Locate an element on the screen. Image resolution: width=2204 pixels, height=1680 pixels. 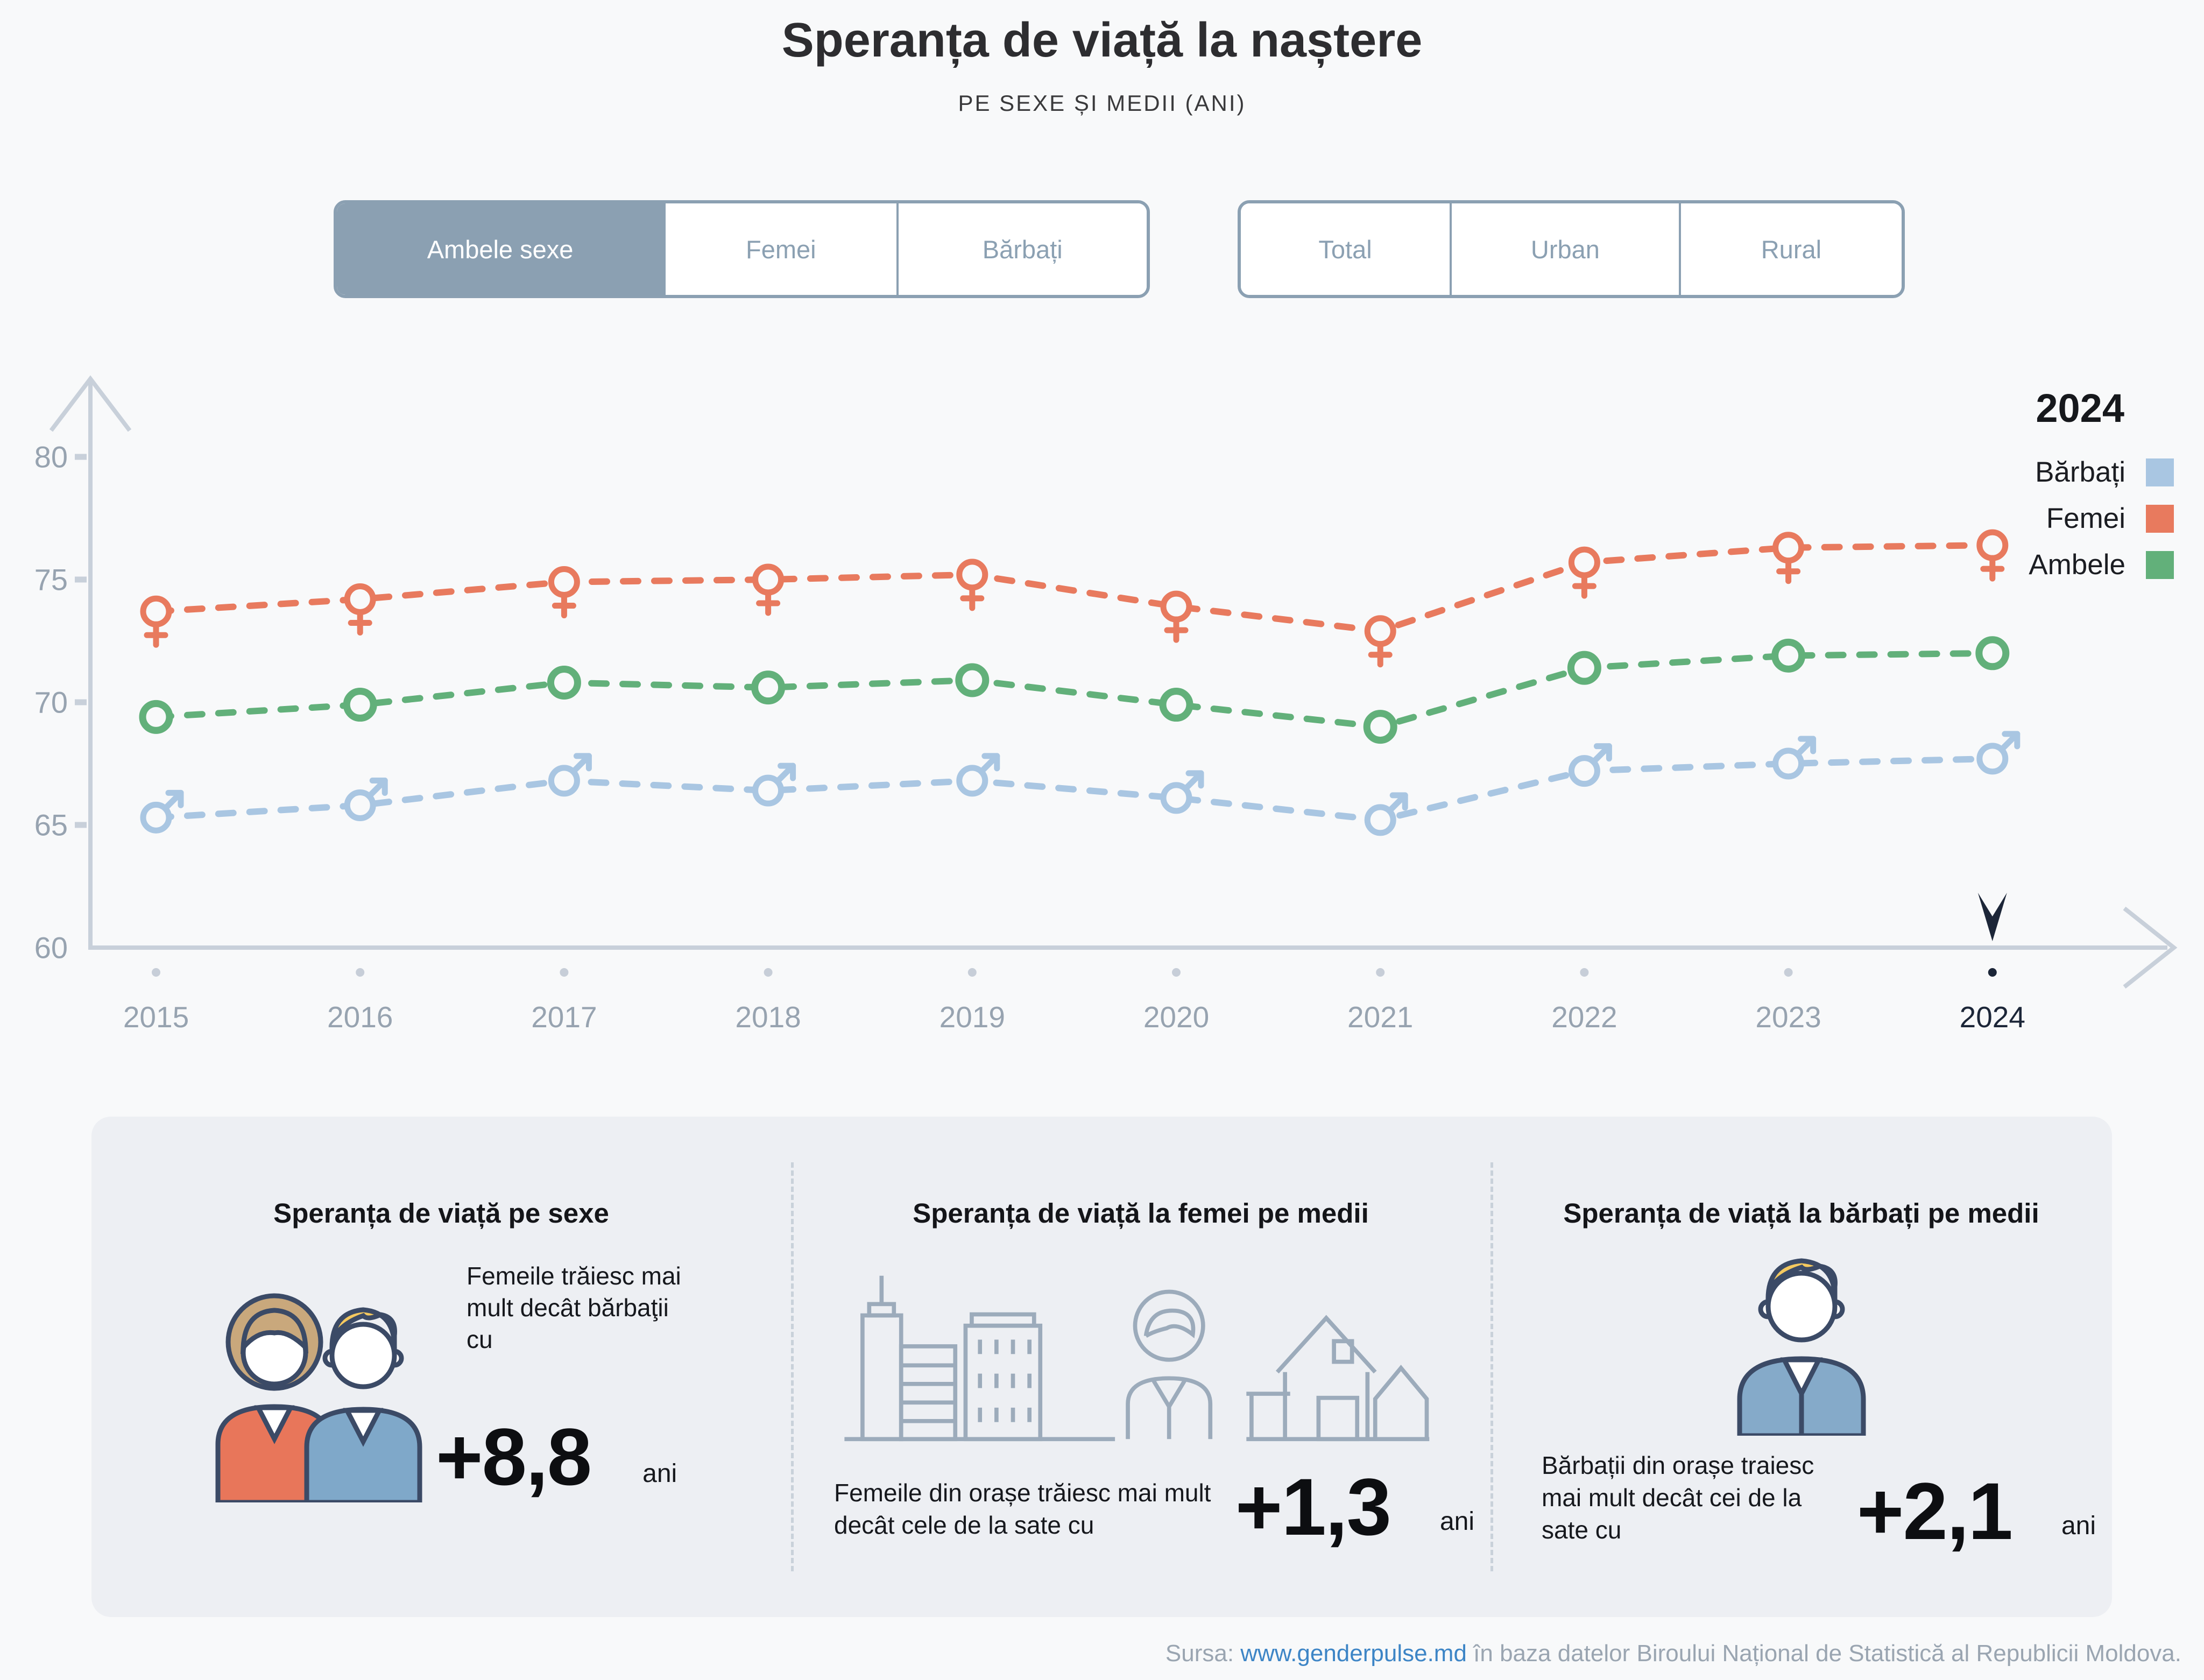
sex-filter: Ambele sexe Femei Bărbați is located at coordinates (742, 249).